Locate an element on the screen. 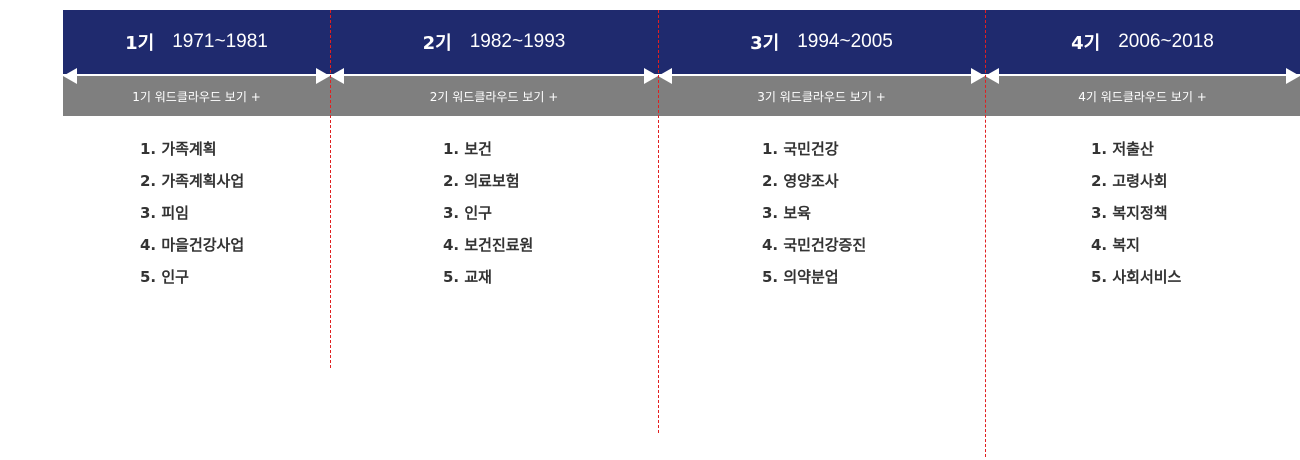 The width and height of the screenshot is (1300, 460). keyword-item: 1. 가족계획 is located at coordinates (178, 149).